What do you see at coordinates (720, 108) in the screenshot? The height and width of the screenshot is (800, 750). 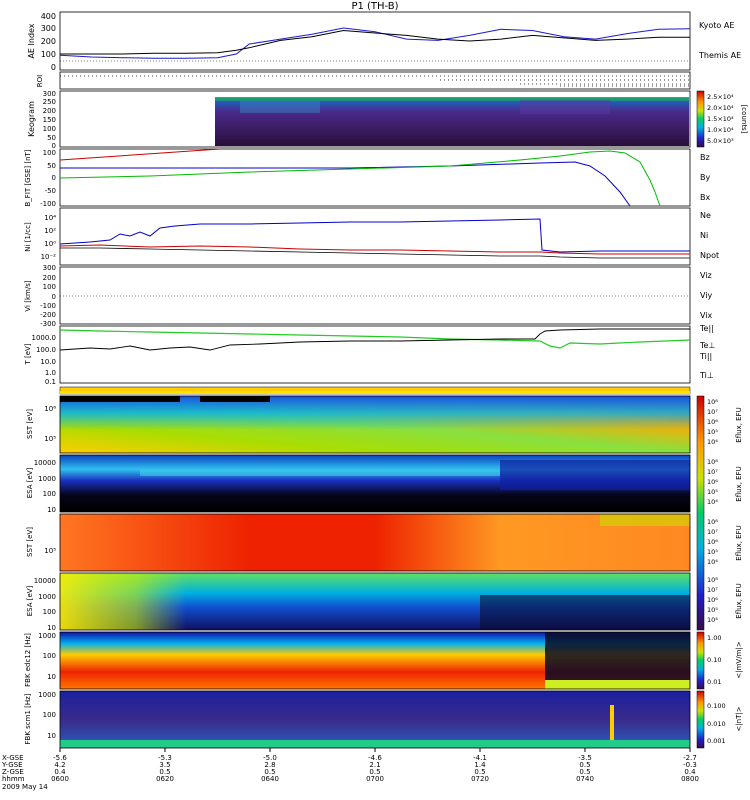 I see `svg-text: 2.0×10⁴` at bounding box center [720, 108].